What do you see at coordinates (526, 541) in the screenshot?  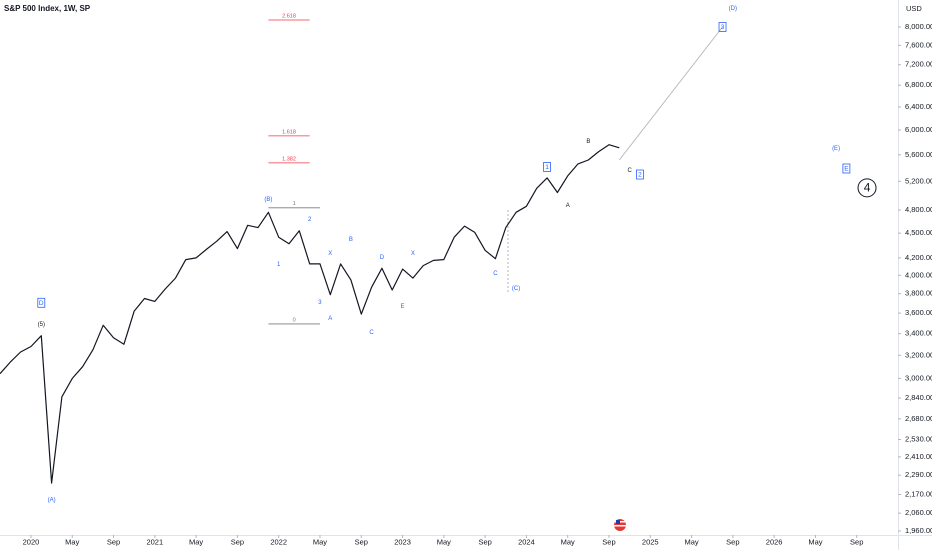 I see `x-tick-label: 2024` at bounding box center [526, 541].